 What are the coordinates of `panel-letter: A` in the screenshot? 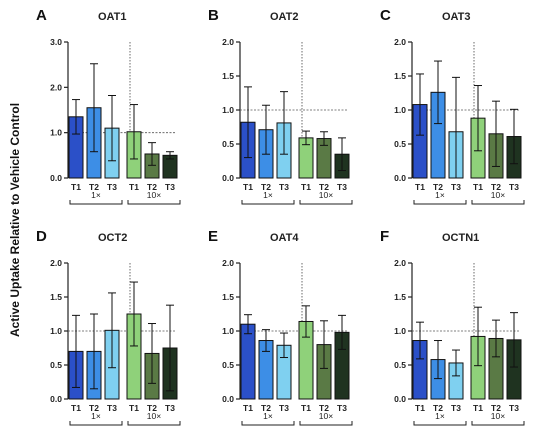 It's located at (41, 15).